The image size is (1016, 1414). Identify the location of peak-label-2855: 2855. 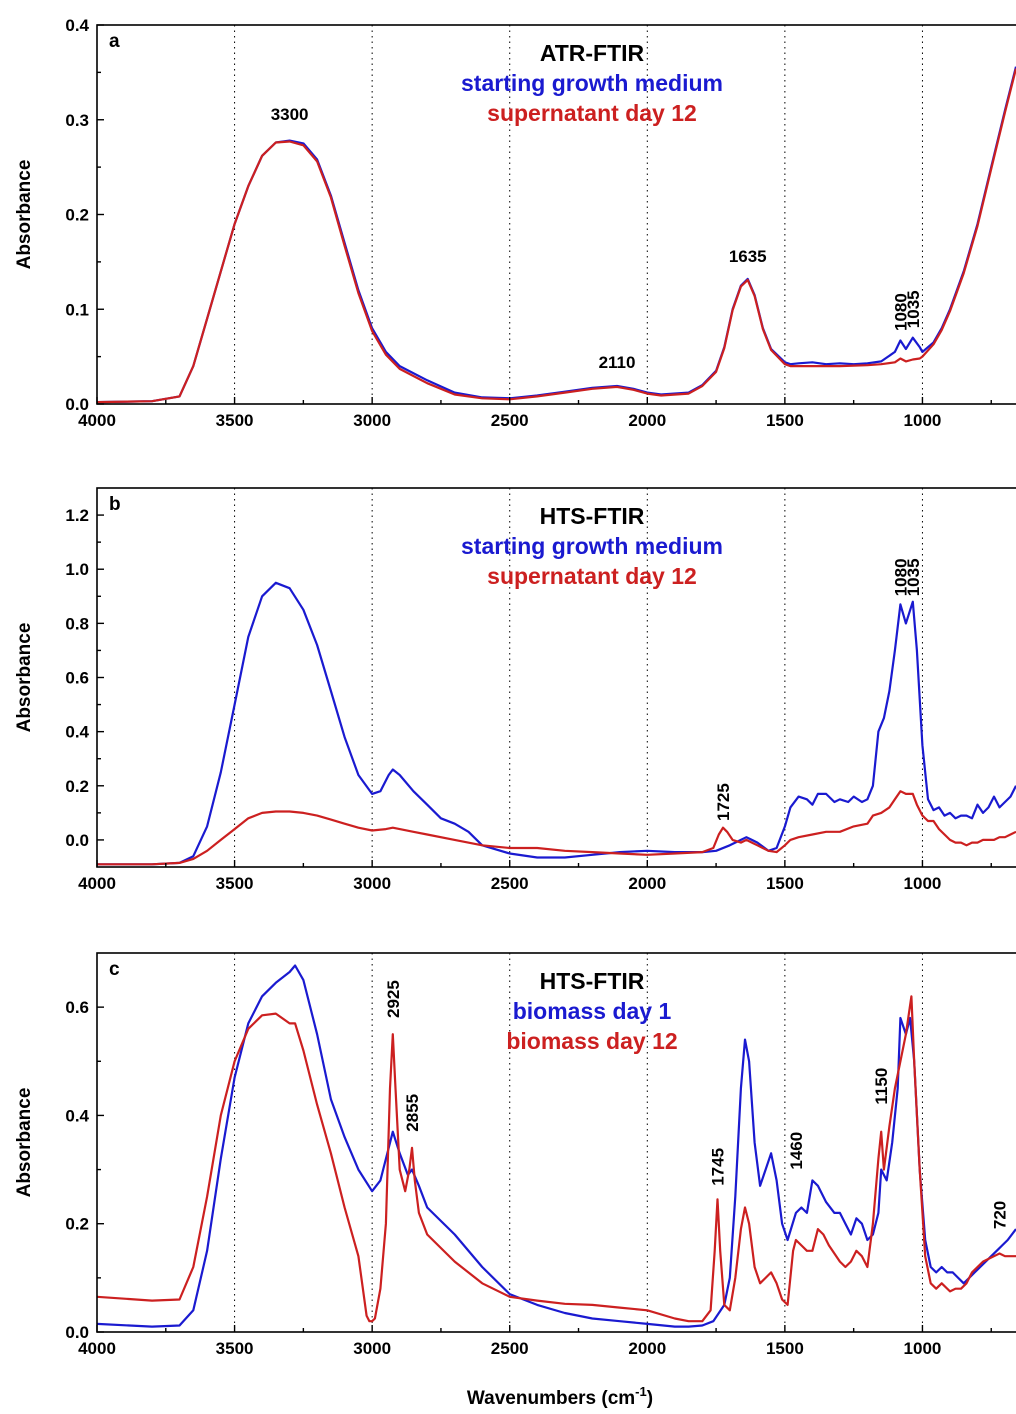
(412, 1113).